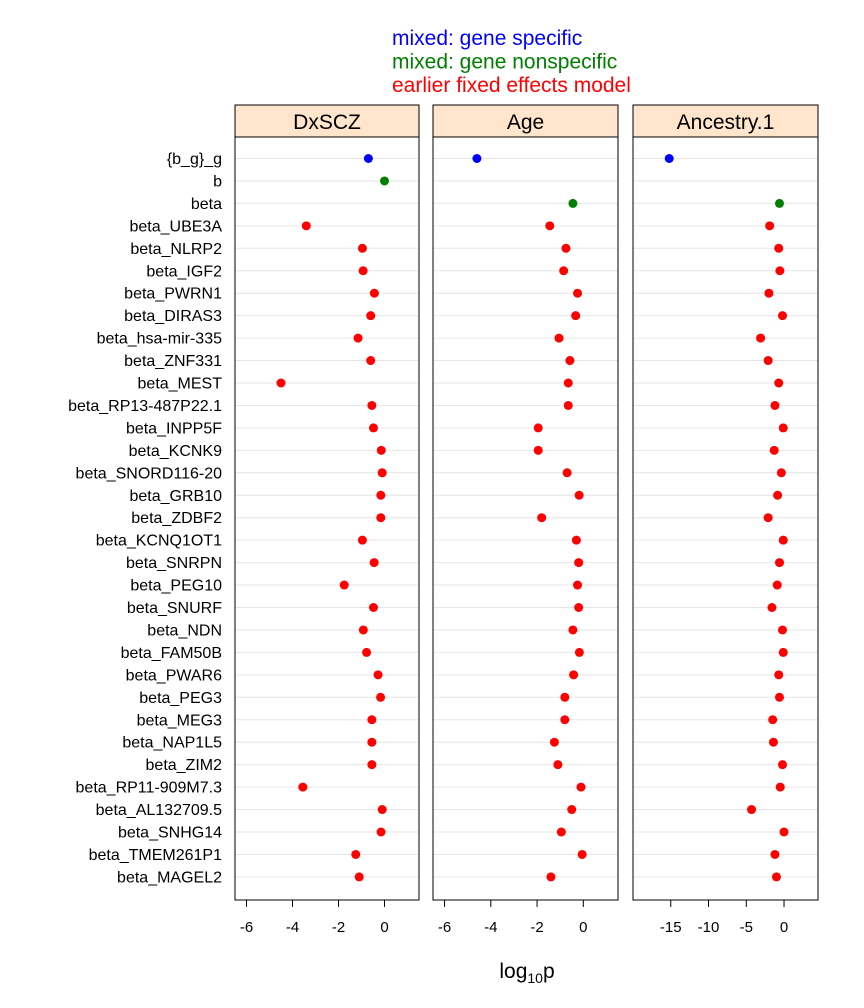 This screenshot has width=864, height=1008. I want to click on row-label: beta_IGF2, so click(184, 271).